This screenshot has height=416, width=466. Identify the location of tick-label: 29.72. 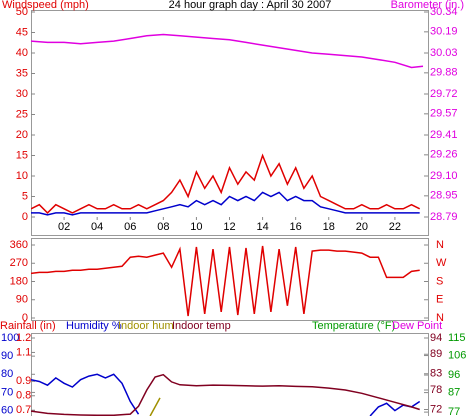
(444, 94).